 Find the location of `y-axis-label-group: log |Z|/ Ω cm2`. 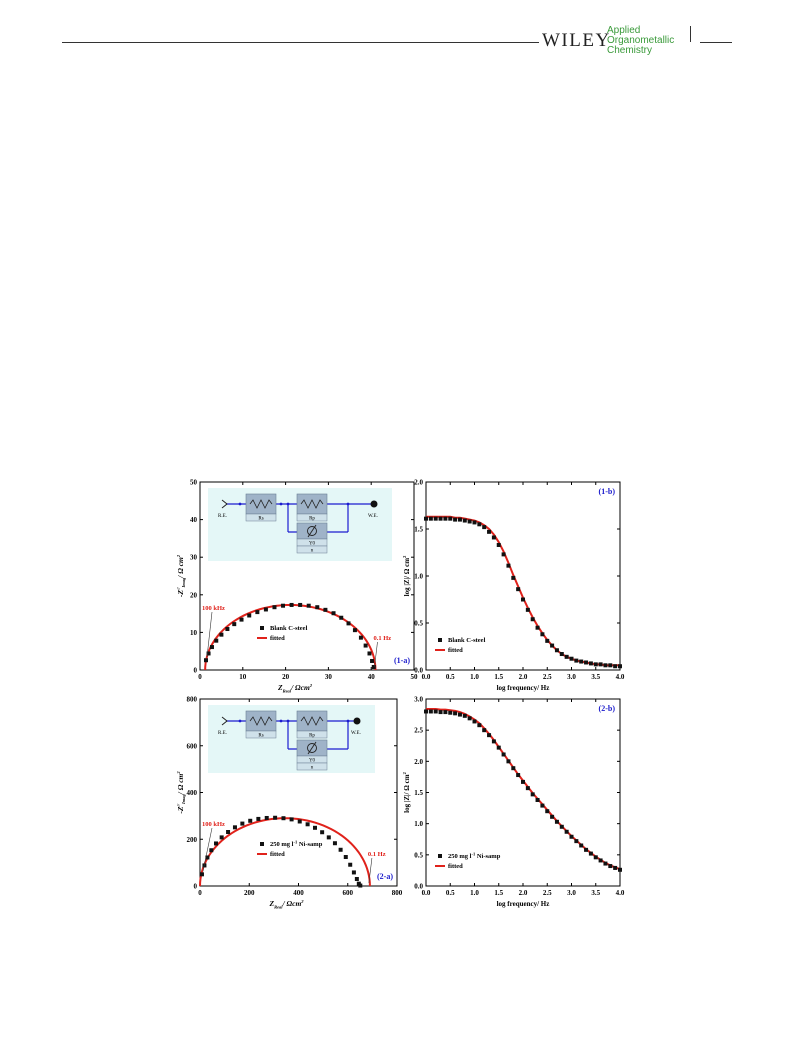

y-axis-label-group: log |Z|/ Ω cm2 is located at coordinates (406, 791).